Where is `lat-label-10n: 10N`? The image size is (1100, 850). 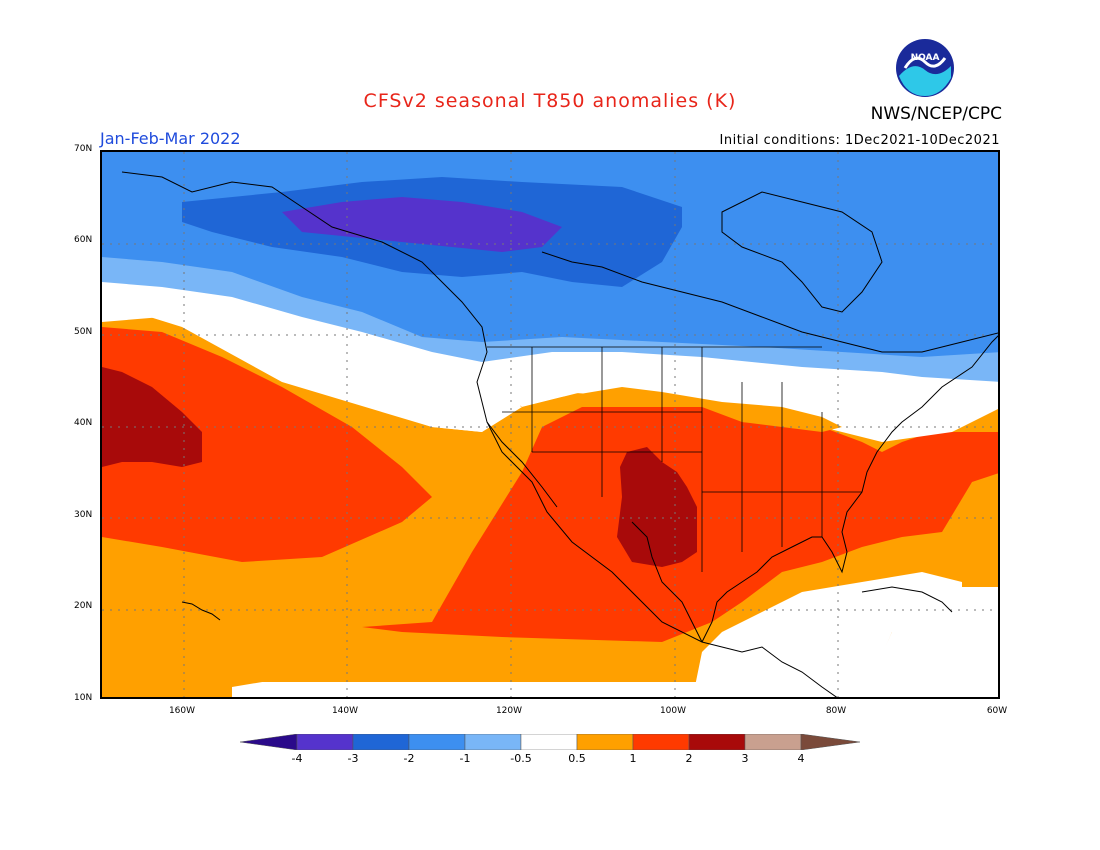
lat-label-10n: 10N is located at coordinates (83, 698).